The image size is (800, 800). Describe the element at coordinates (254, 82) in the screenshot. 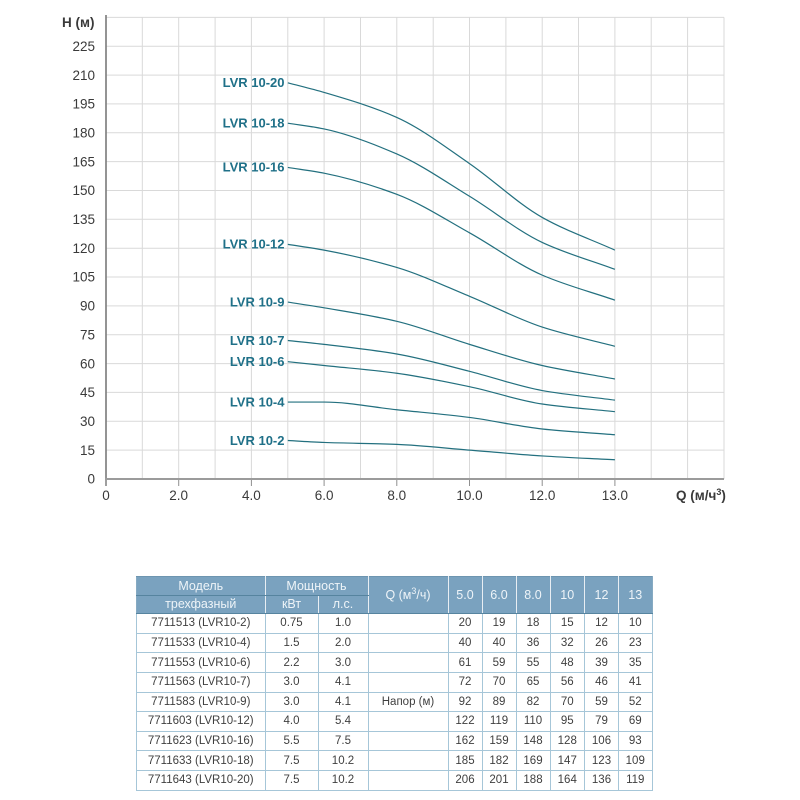

I see `svg-text: LVR 10-20` at that location.